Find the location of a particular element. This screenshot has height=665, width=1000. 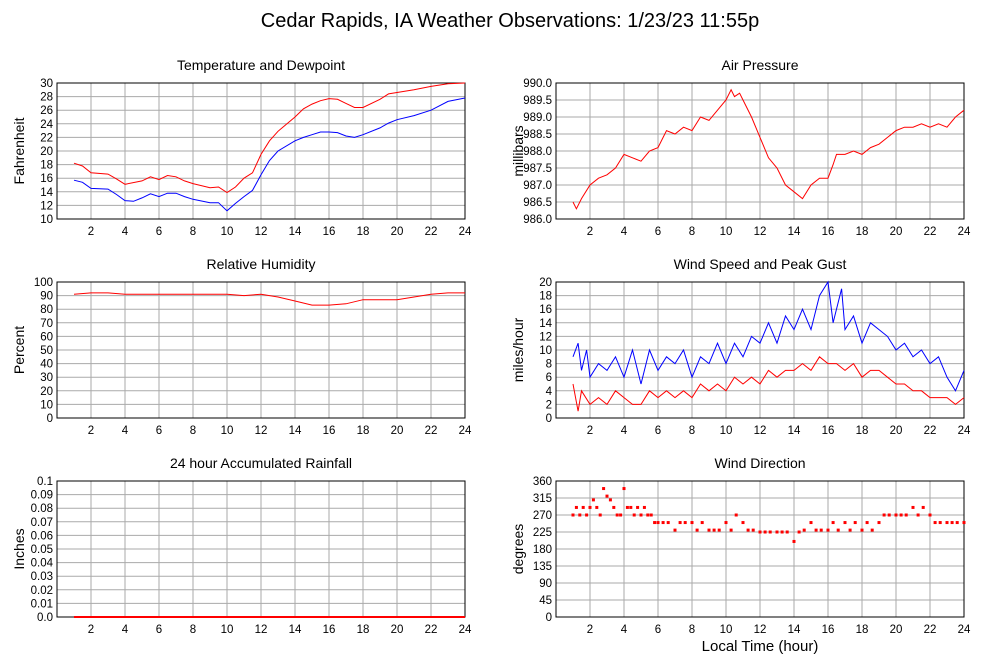

pressure-xtick-label: 12 is located at coordinates (760, 232).